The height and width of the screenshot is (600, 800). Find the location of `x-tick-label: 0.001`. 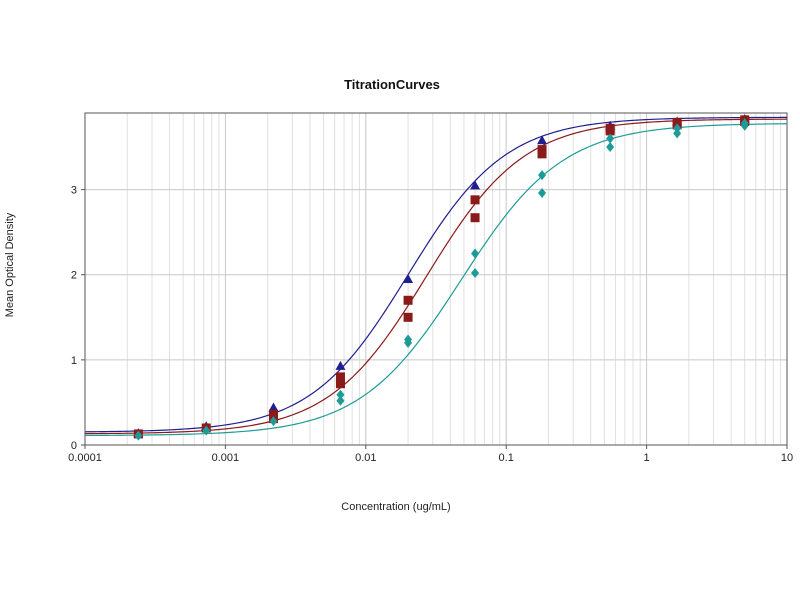

x-tick-label: 0.001 is located at coordinates (226, 458).